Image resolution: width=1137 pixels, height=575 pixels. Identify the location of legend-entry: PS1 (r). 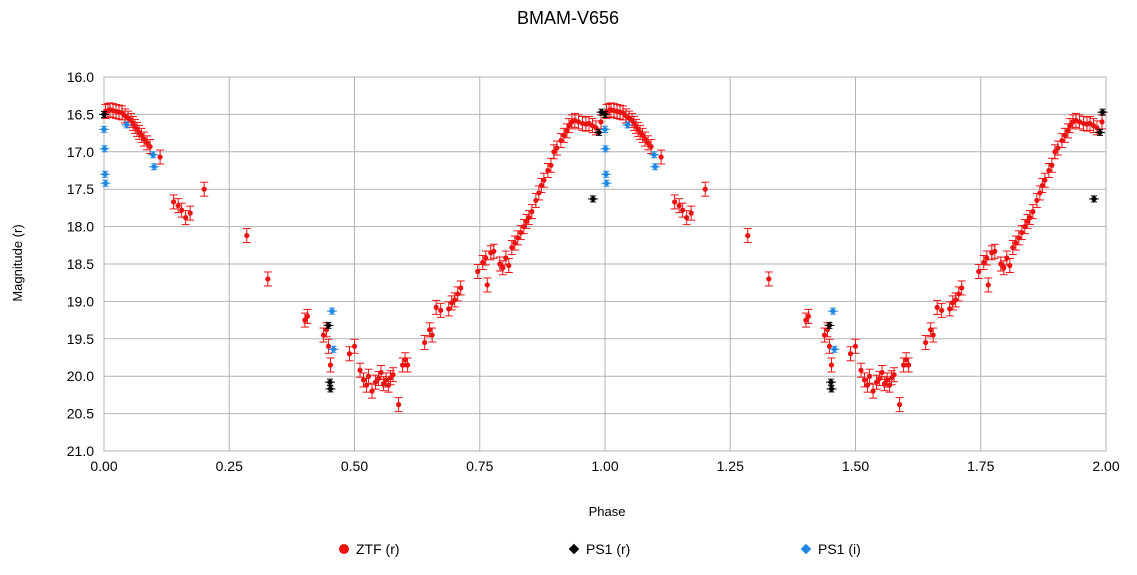
(599, 549).